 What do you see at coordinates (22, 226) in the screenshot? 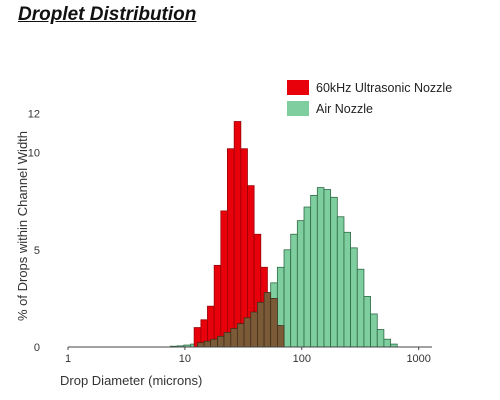
I see `y-axis-title: % of Drops within Channel Width` at bounding box center [22, 226].